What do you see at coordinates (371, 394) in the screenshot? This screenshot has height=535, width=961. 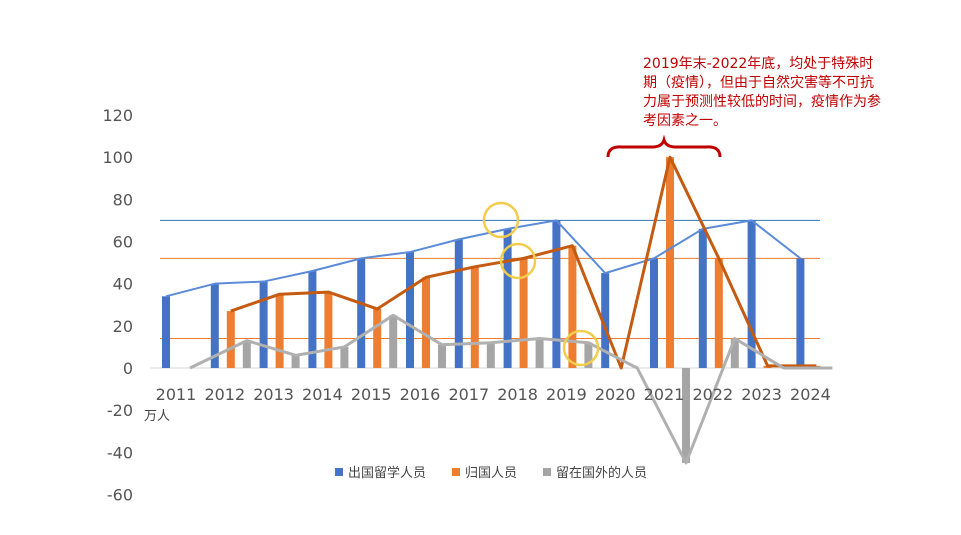 I see `x-tick-label: 2015` at bounding box center [371, 394].